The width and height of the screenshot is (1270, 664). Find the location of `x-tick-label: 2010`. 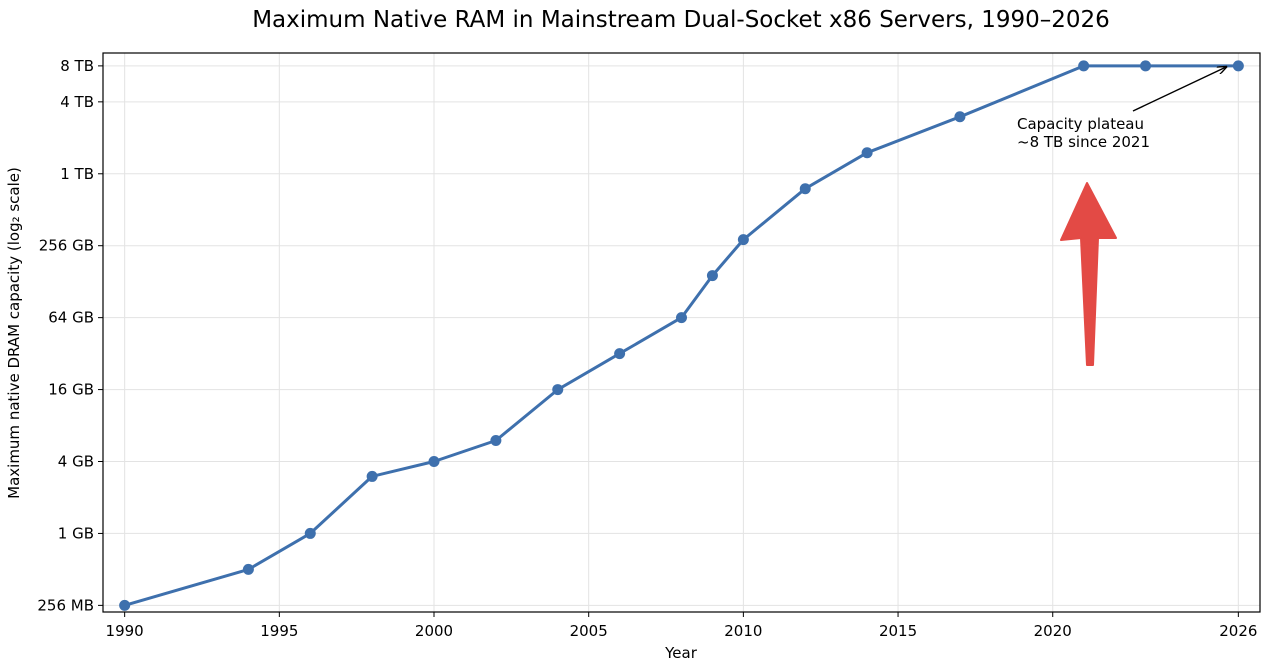

x-tick-label: 2010 is located at coordinates (743, 631).